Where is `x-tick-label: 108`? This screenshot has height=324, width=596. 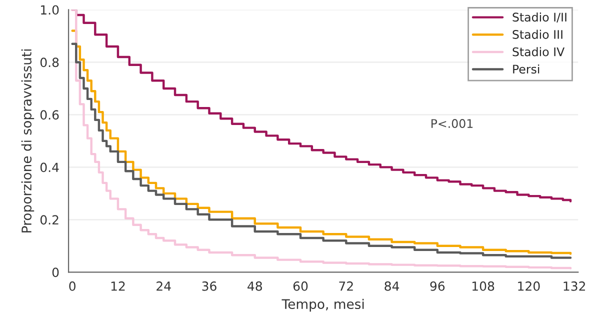 x-tick-label: 108 is located at coordinates (483, 286).